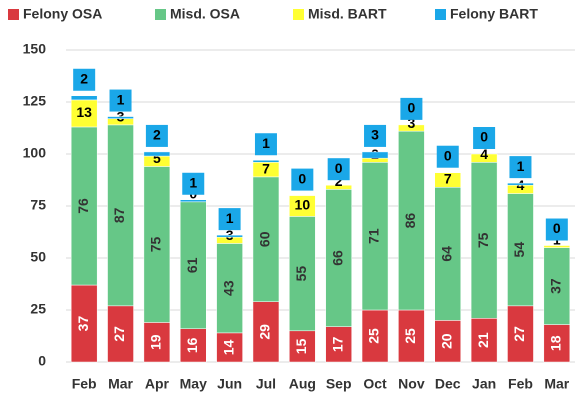  What do you see at coordinates (38, 309) in the screenshot?
I see `y-tick-label: 25` at bounding box center [38, 309].